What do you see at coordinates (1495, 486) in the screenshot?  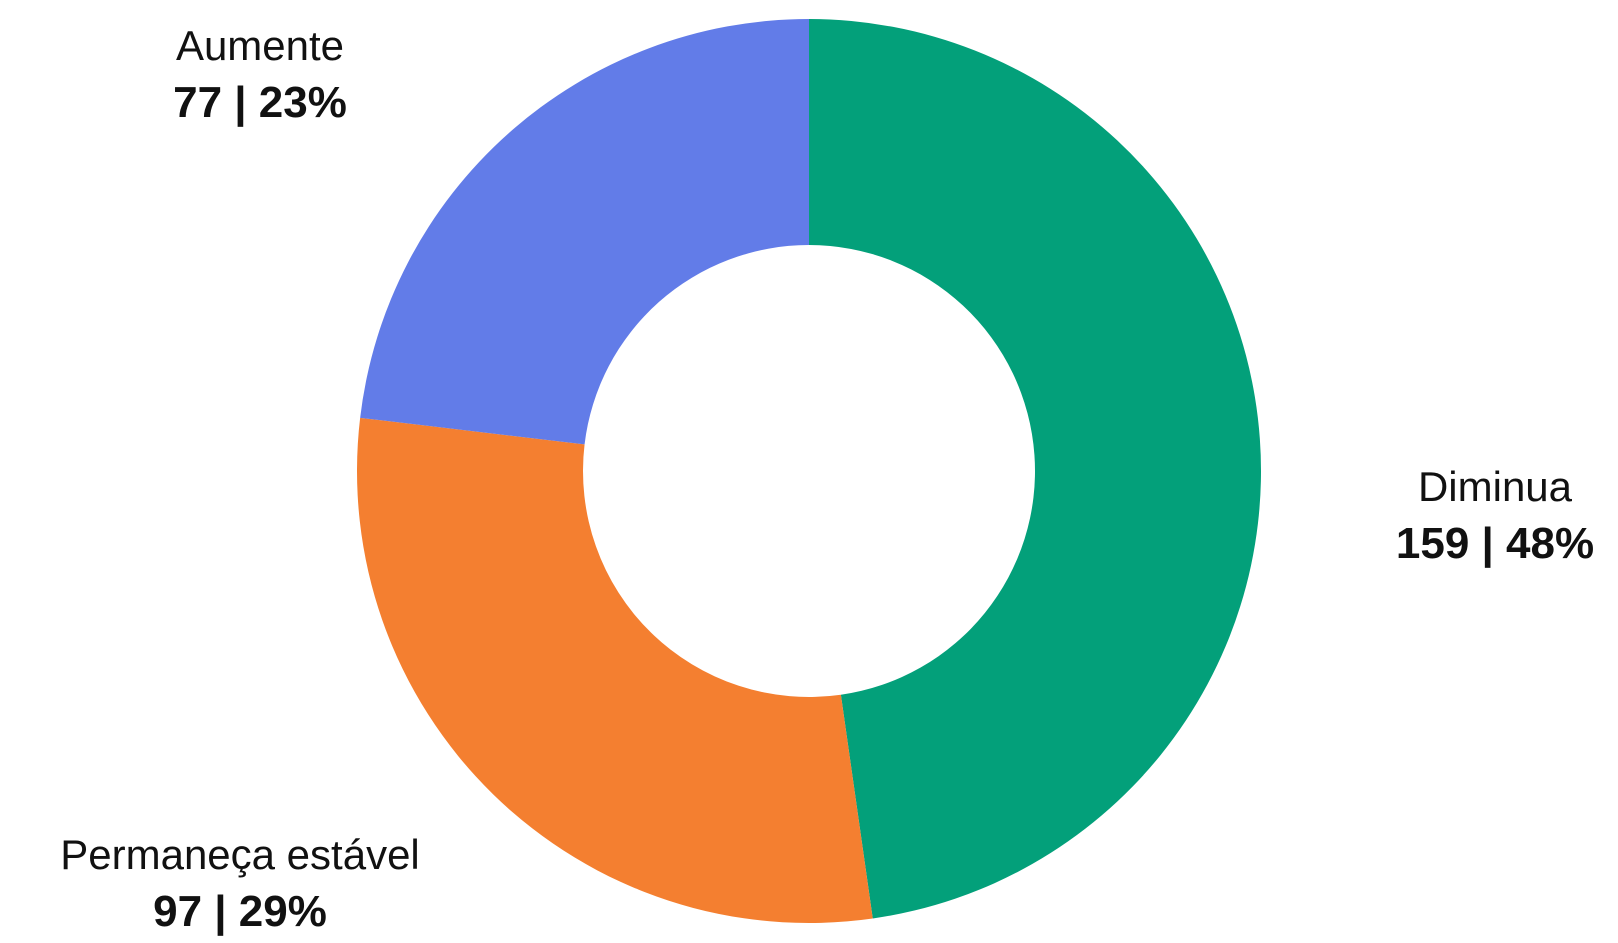 I see `slice-label-diminua: Diminua` at bounding box center [1495, 486].